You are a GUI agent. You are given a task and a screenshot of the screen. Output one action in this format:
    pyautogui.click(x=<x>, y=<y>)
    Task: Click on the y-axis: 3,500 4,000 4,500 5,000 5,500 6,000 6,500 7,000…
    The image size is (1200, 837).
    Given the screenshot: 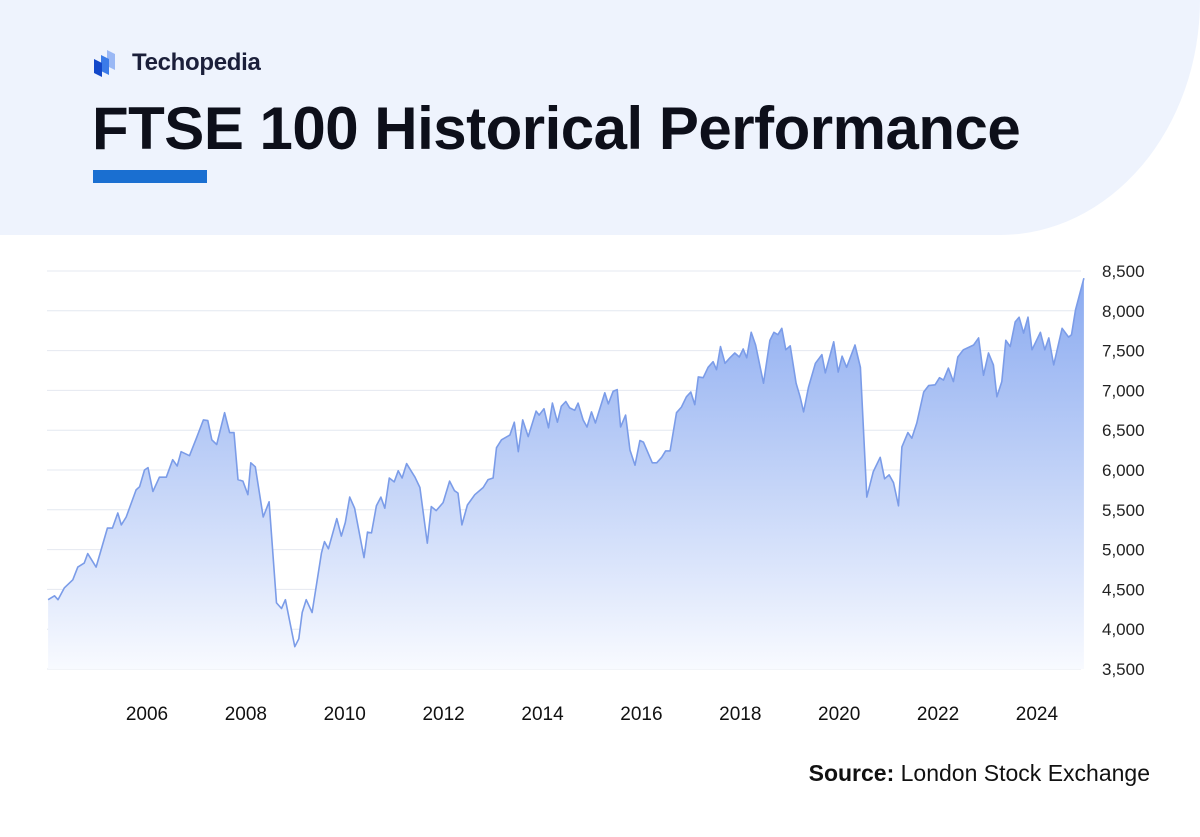 What is the action you would take?
    pyautogui.click(x=1123, y=470)
    